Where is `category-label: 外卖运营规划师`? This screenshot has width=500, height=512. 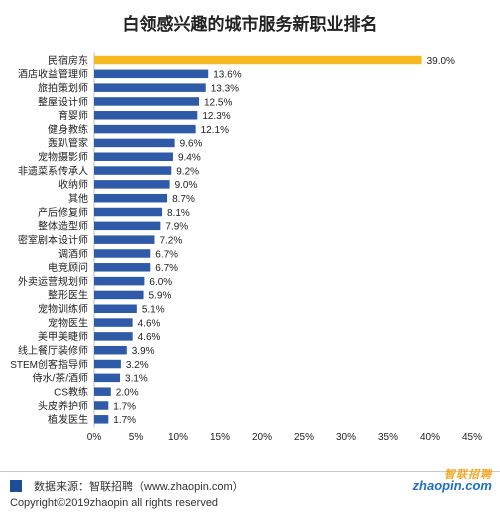 category-label: 外卖运营规划师 is located at coordinates (53, 281).